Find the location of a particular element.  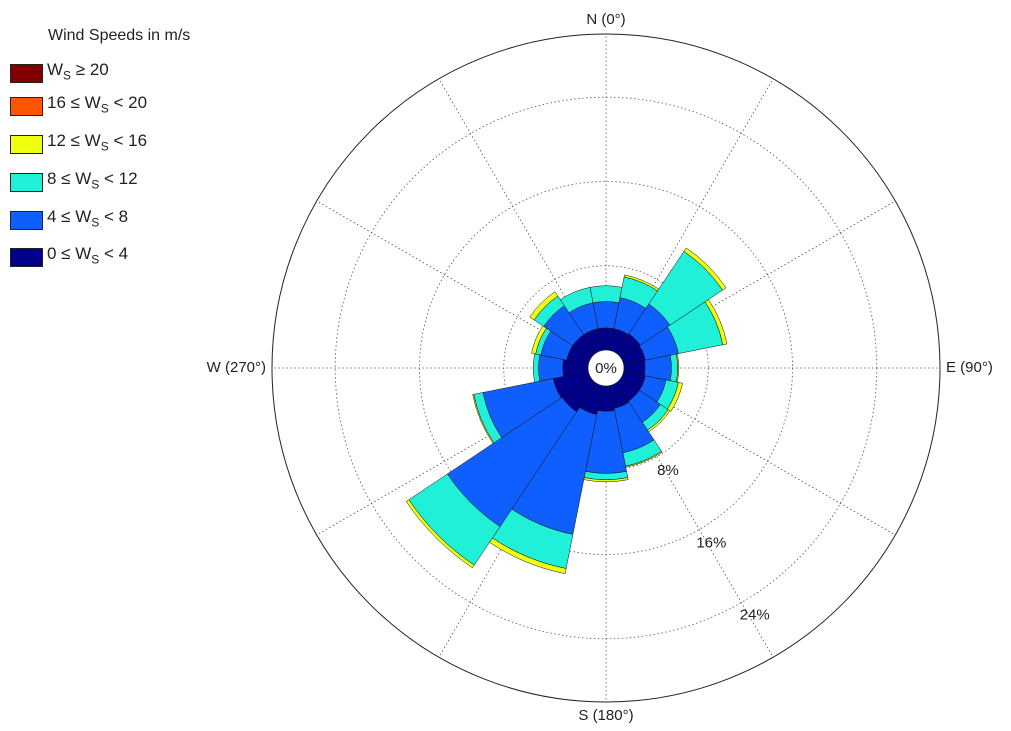

direction-label: E (90°) is located at coordinates (969, 367).